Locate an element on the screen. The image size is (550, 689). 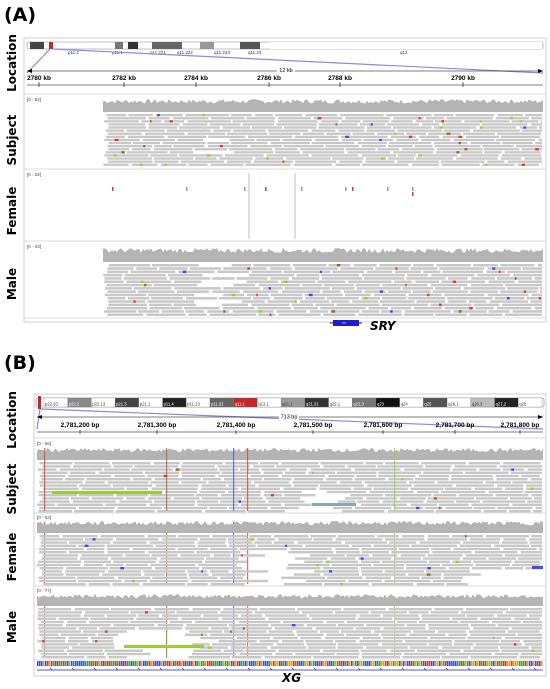
svg-text: q11.23 is located at coordinates (255, 52).